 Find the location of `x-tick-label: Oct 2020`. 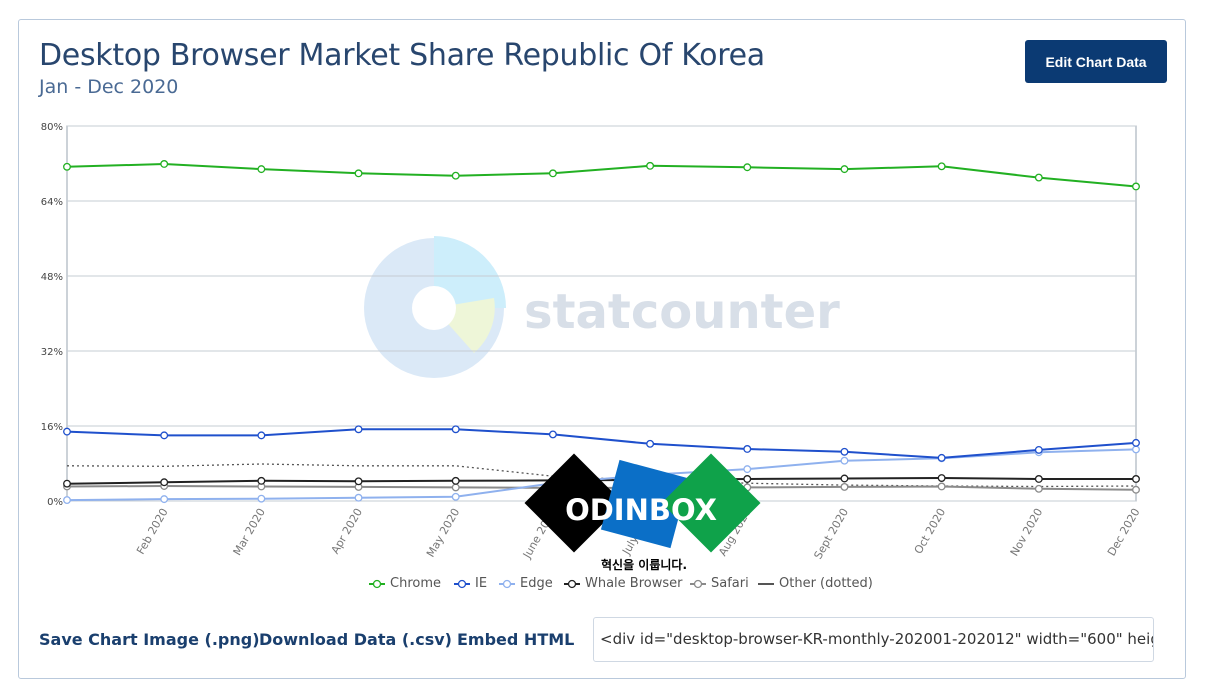

x-tick-label: Oct 2020 is located at coordinates (930, 531).